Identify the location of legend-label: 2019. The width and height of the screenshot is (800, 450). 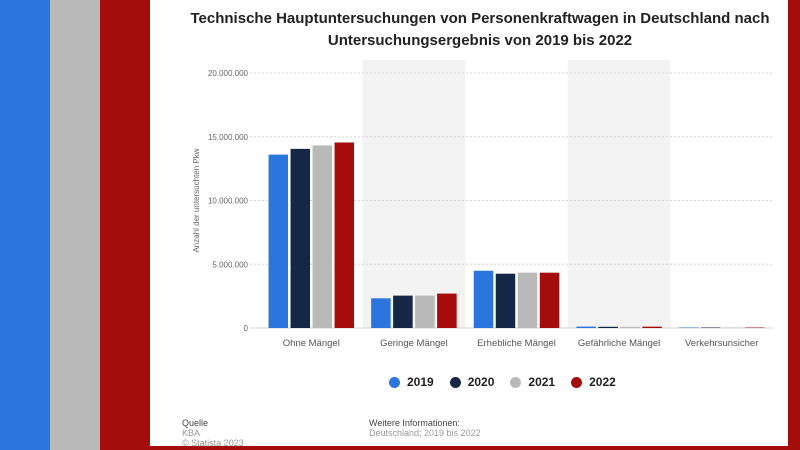
(420, 382).